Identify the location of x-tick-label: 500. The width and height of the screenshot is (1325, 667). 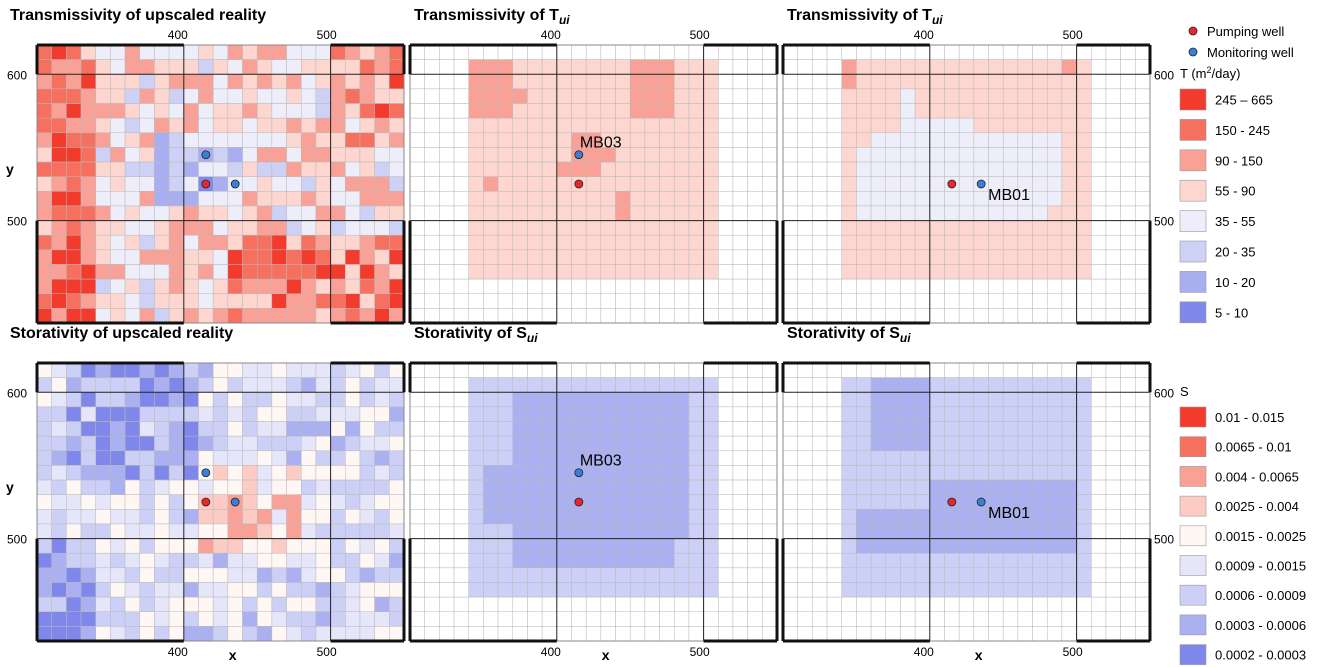
(327, 35).